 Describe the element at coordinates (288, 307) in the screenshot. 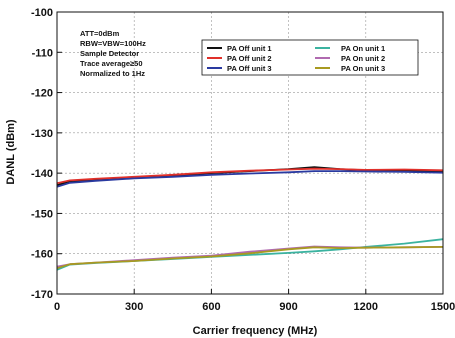

I see `x-tick-label: 900` at that location.